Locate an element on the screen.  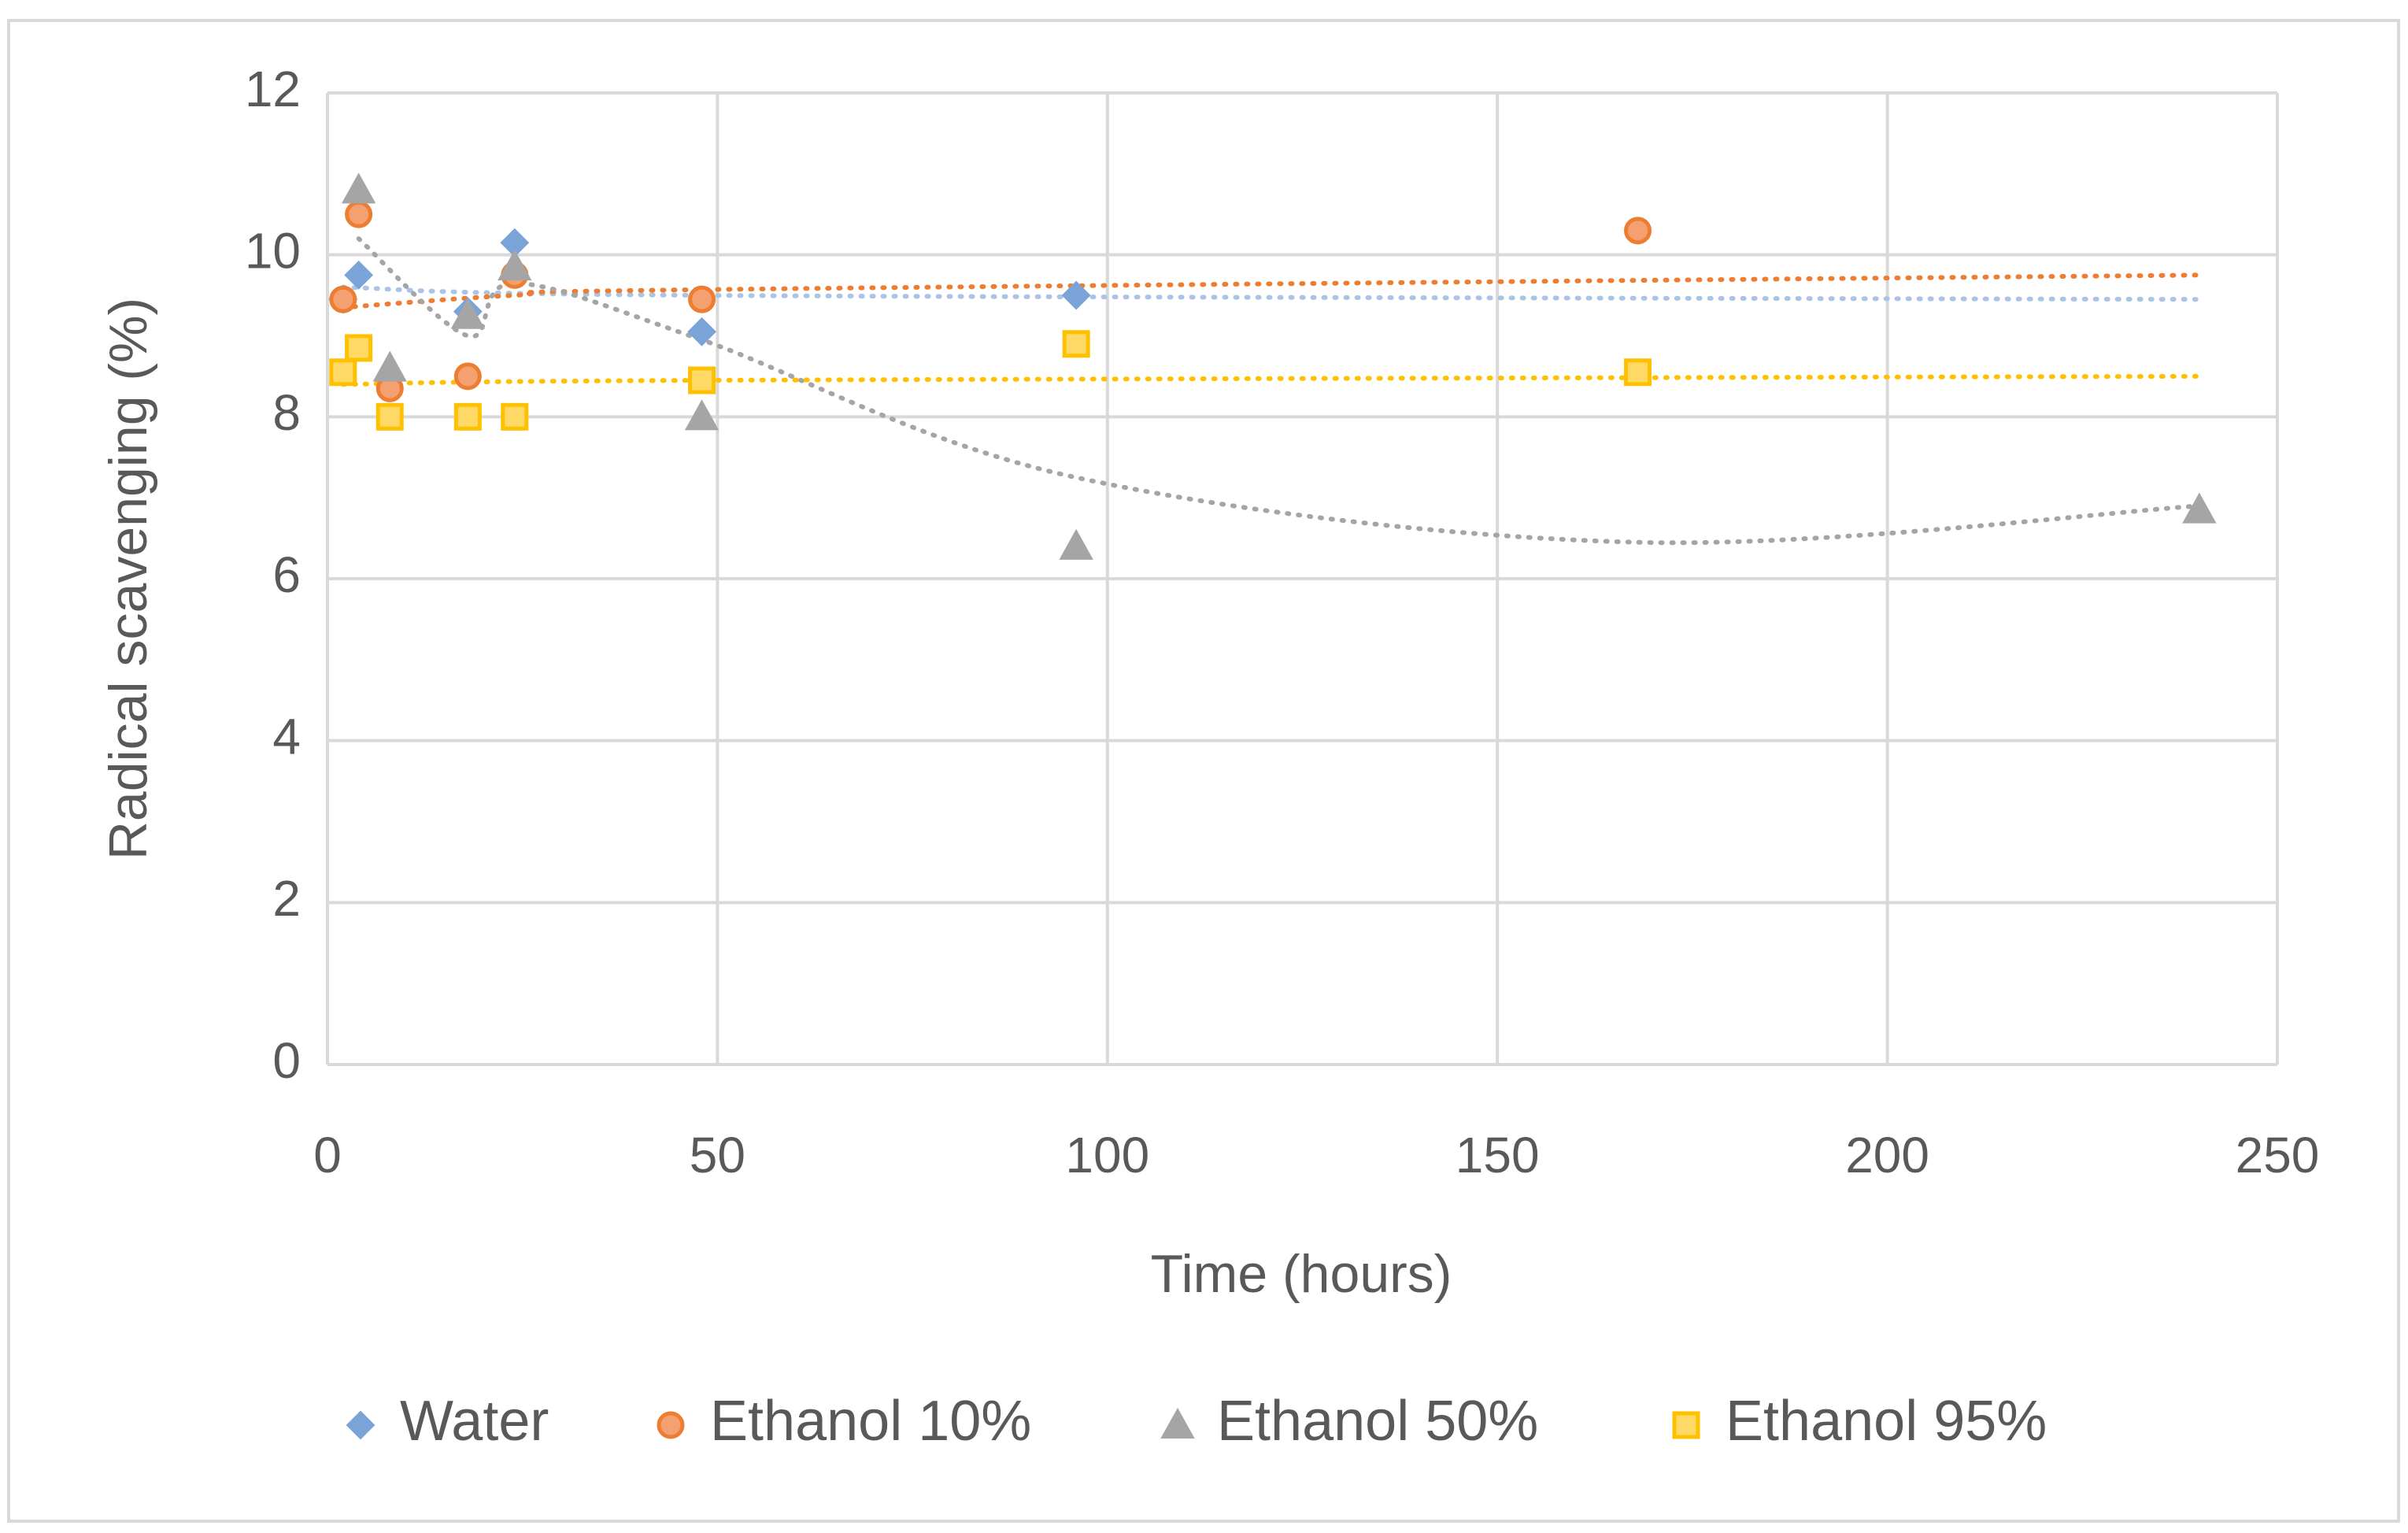
x-tick-label: 100 is located at coordinates (1107, 1155).